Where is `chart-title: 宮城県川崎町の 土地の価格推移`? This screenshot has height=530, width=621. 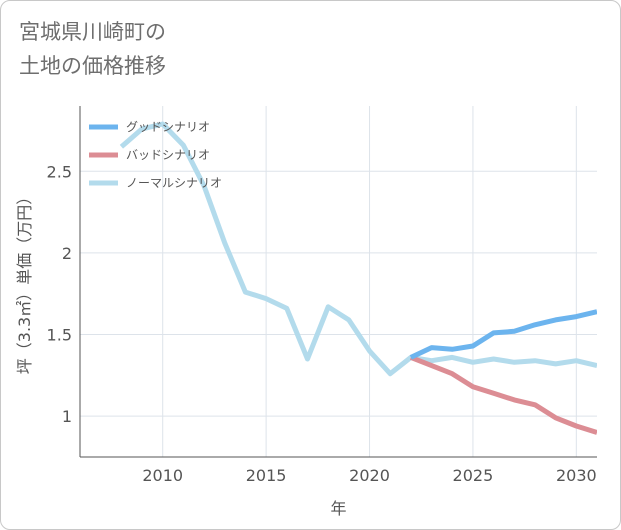 chart-title: 宮城県川崎町の 土地の価格推移 is located at coordinates (92, 49).